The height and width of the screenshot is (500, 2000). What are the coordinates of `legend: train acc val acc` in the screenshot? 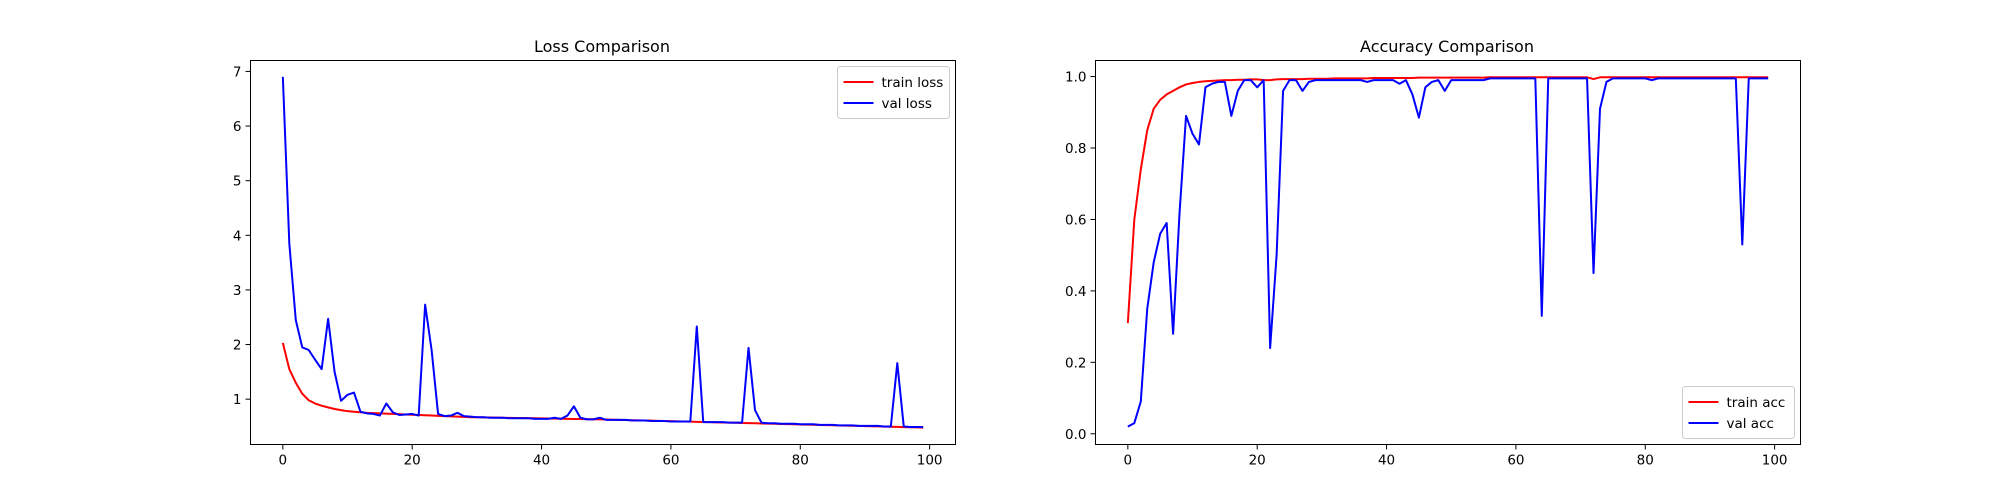 It's located at (1738, 412).